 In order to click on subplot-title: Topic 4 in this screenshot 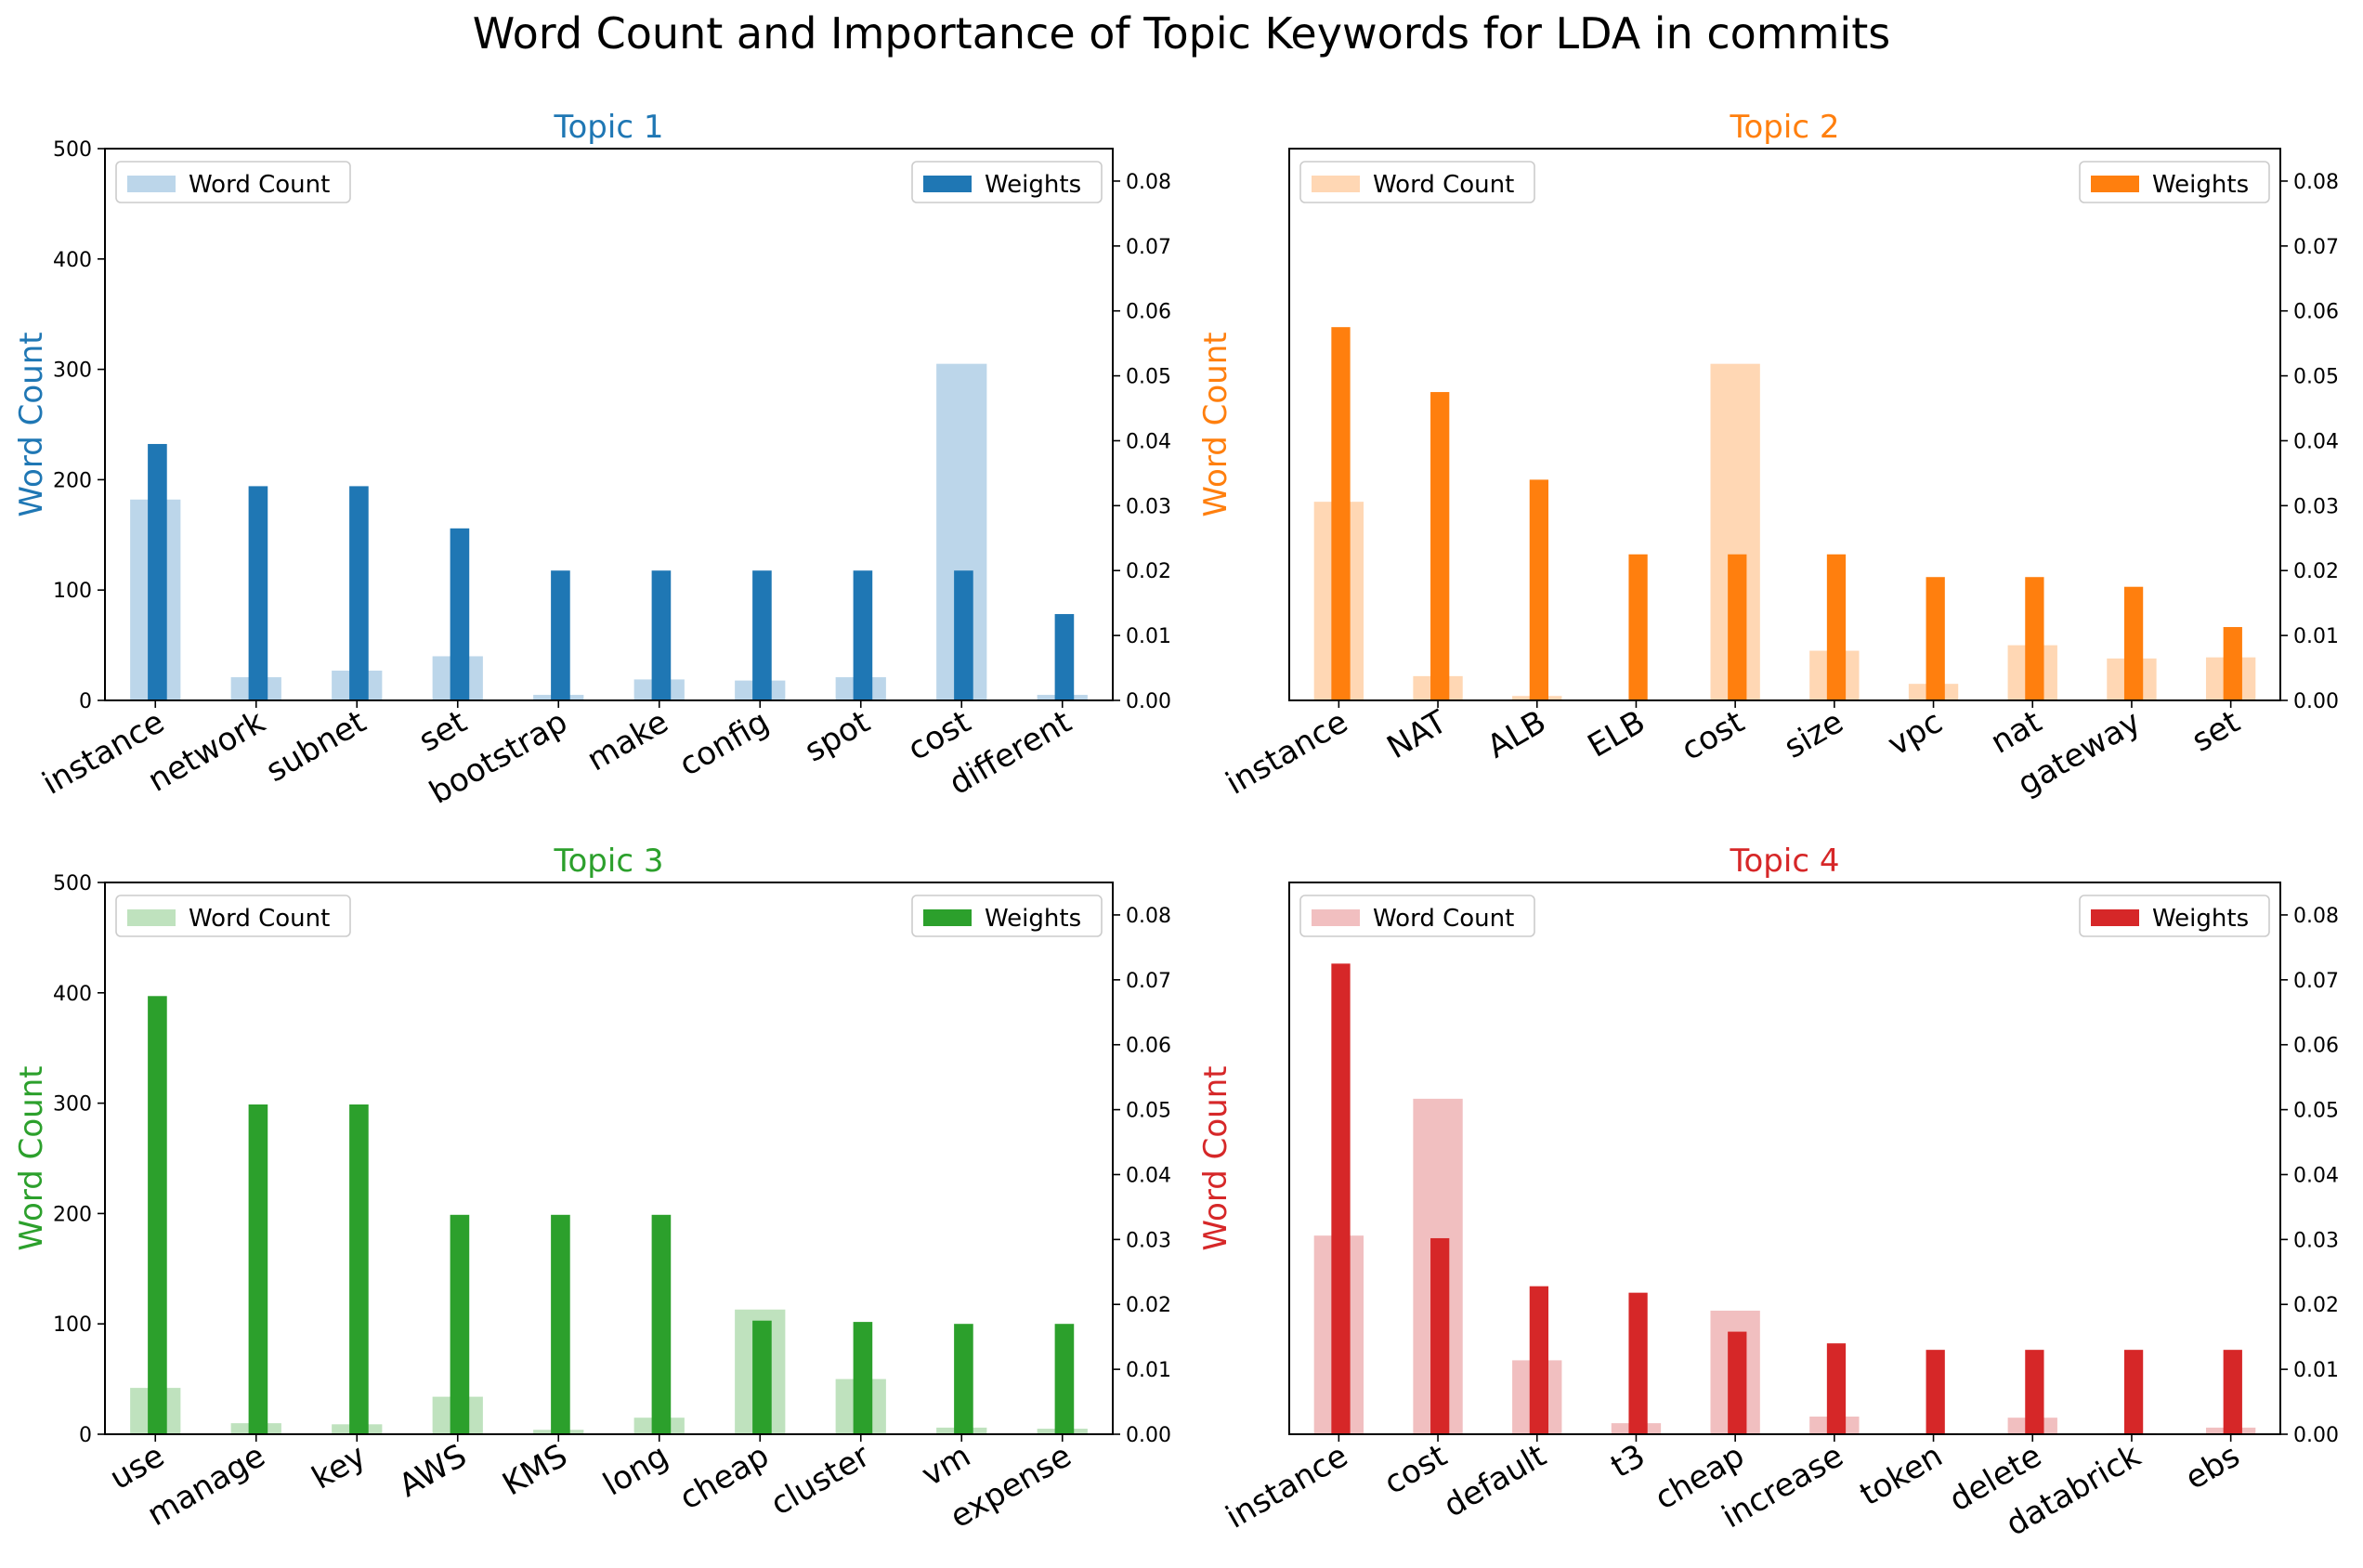, I will do `click(1785, 861)`.